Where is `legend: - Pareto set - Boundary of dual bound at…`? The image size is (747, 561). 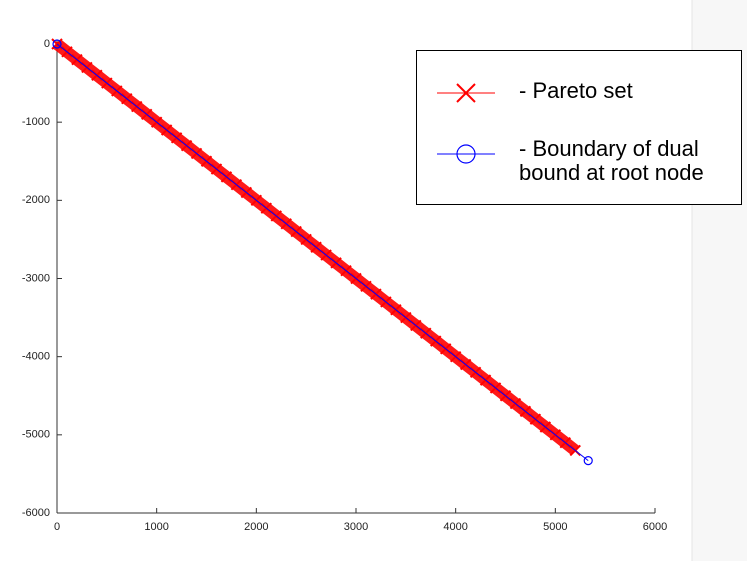 legend: - Pareto set - Boundary of dual bound at… is located at coordinates (579, 127).